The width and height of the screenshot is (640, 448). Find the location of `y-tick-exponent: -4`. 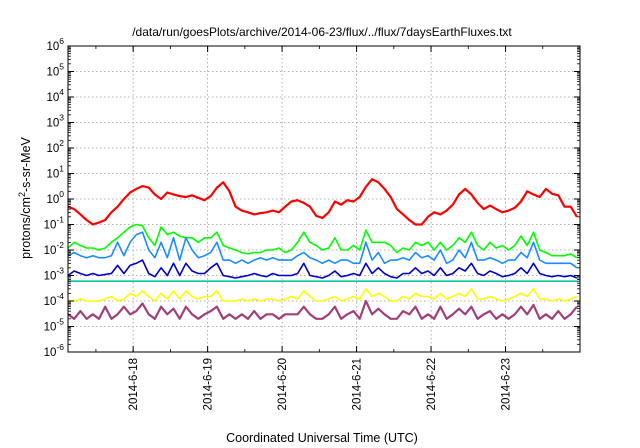

y-tick-exponent: -4 is located at coordinates (60, 296).